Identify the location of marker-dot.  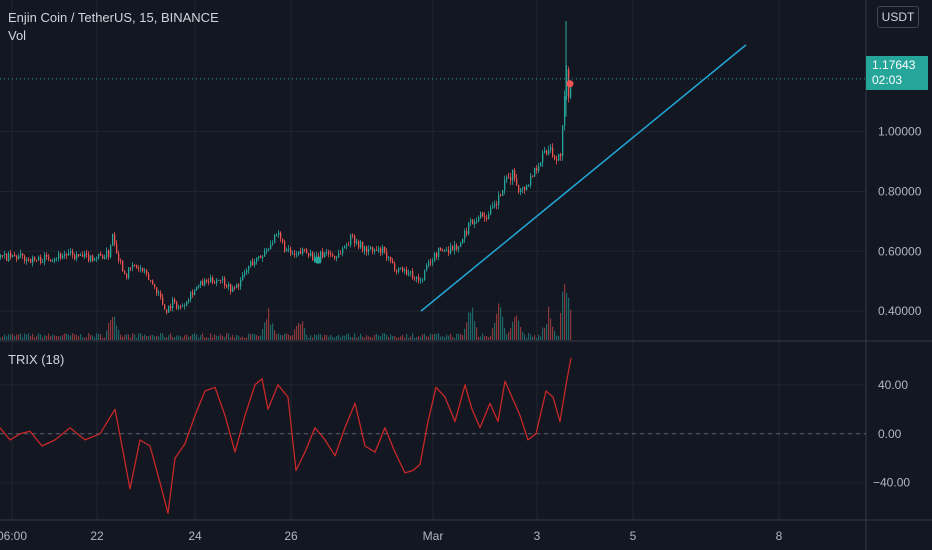
(318, 260).